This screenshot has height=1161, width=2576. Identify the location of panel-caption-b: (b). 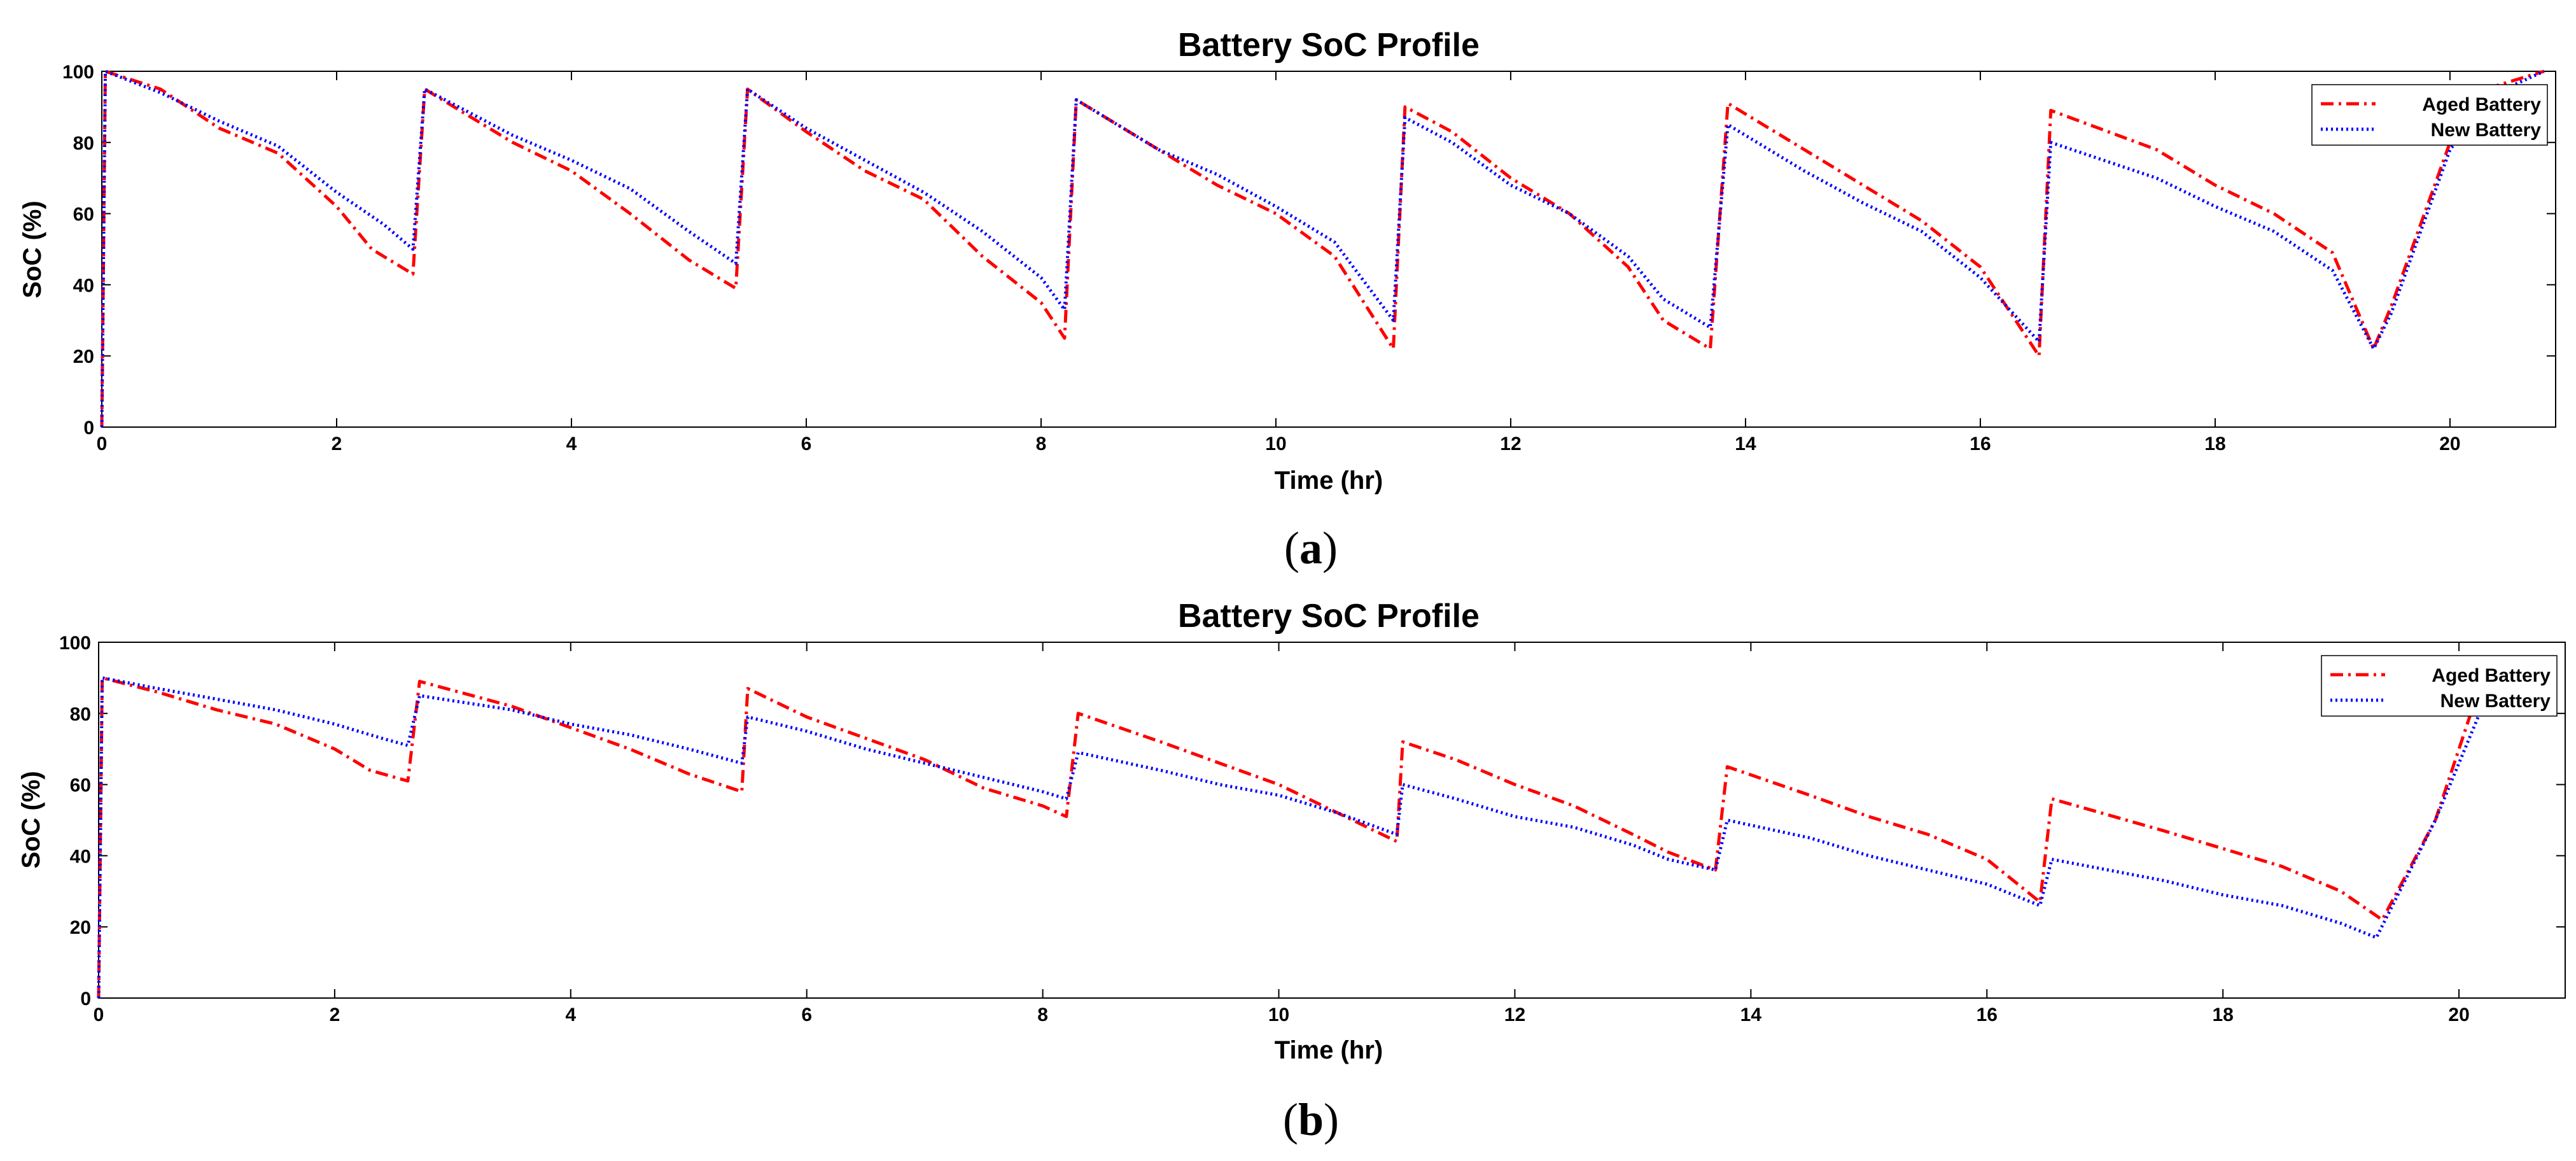
(1311, 1119).